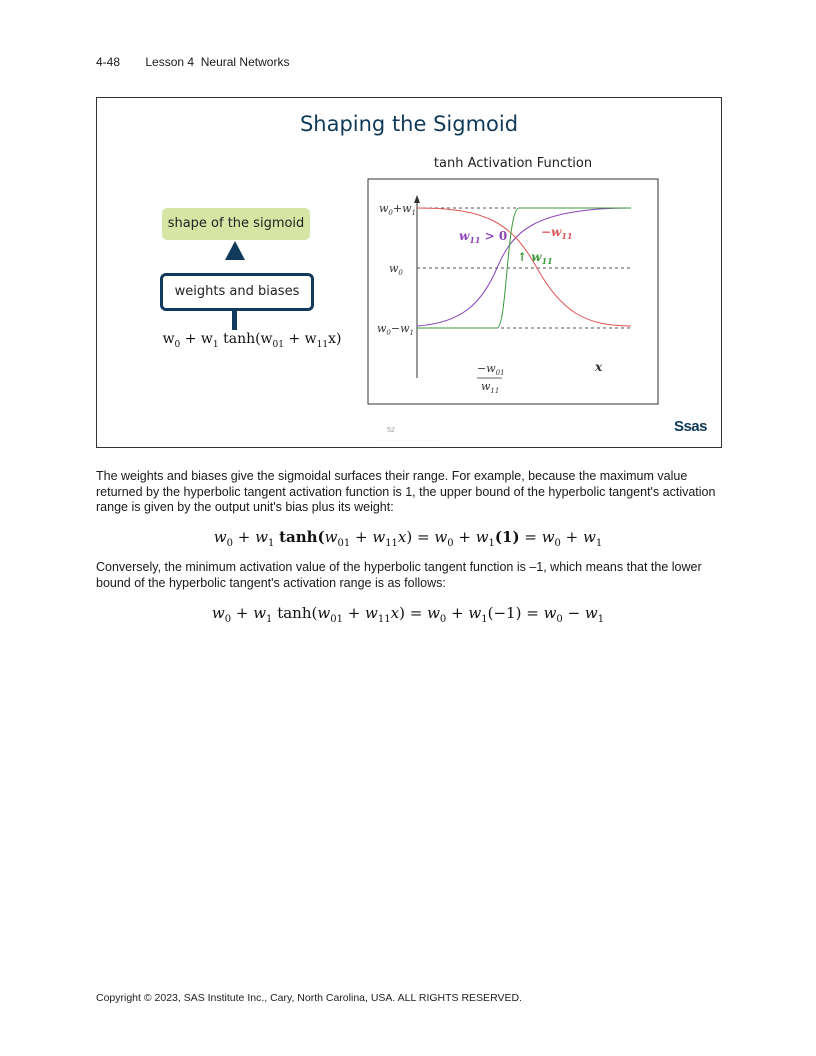 The image size is (816, 1056). What do you see at coordinates (217, 62) in the screenshot?
I see `lesson-title: Lesson 4 Neural Networks` at bounding box center [217, 62].